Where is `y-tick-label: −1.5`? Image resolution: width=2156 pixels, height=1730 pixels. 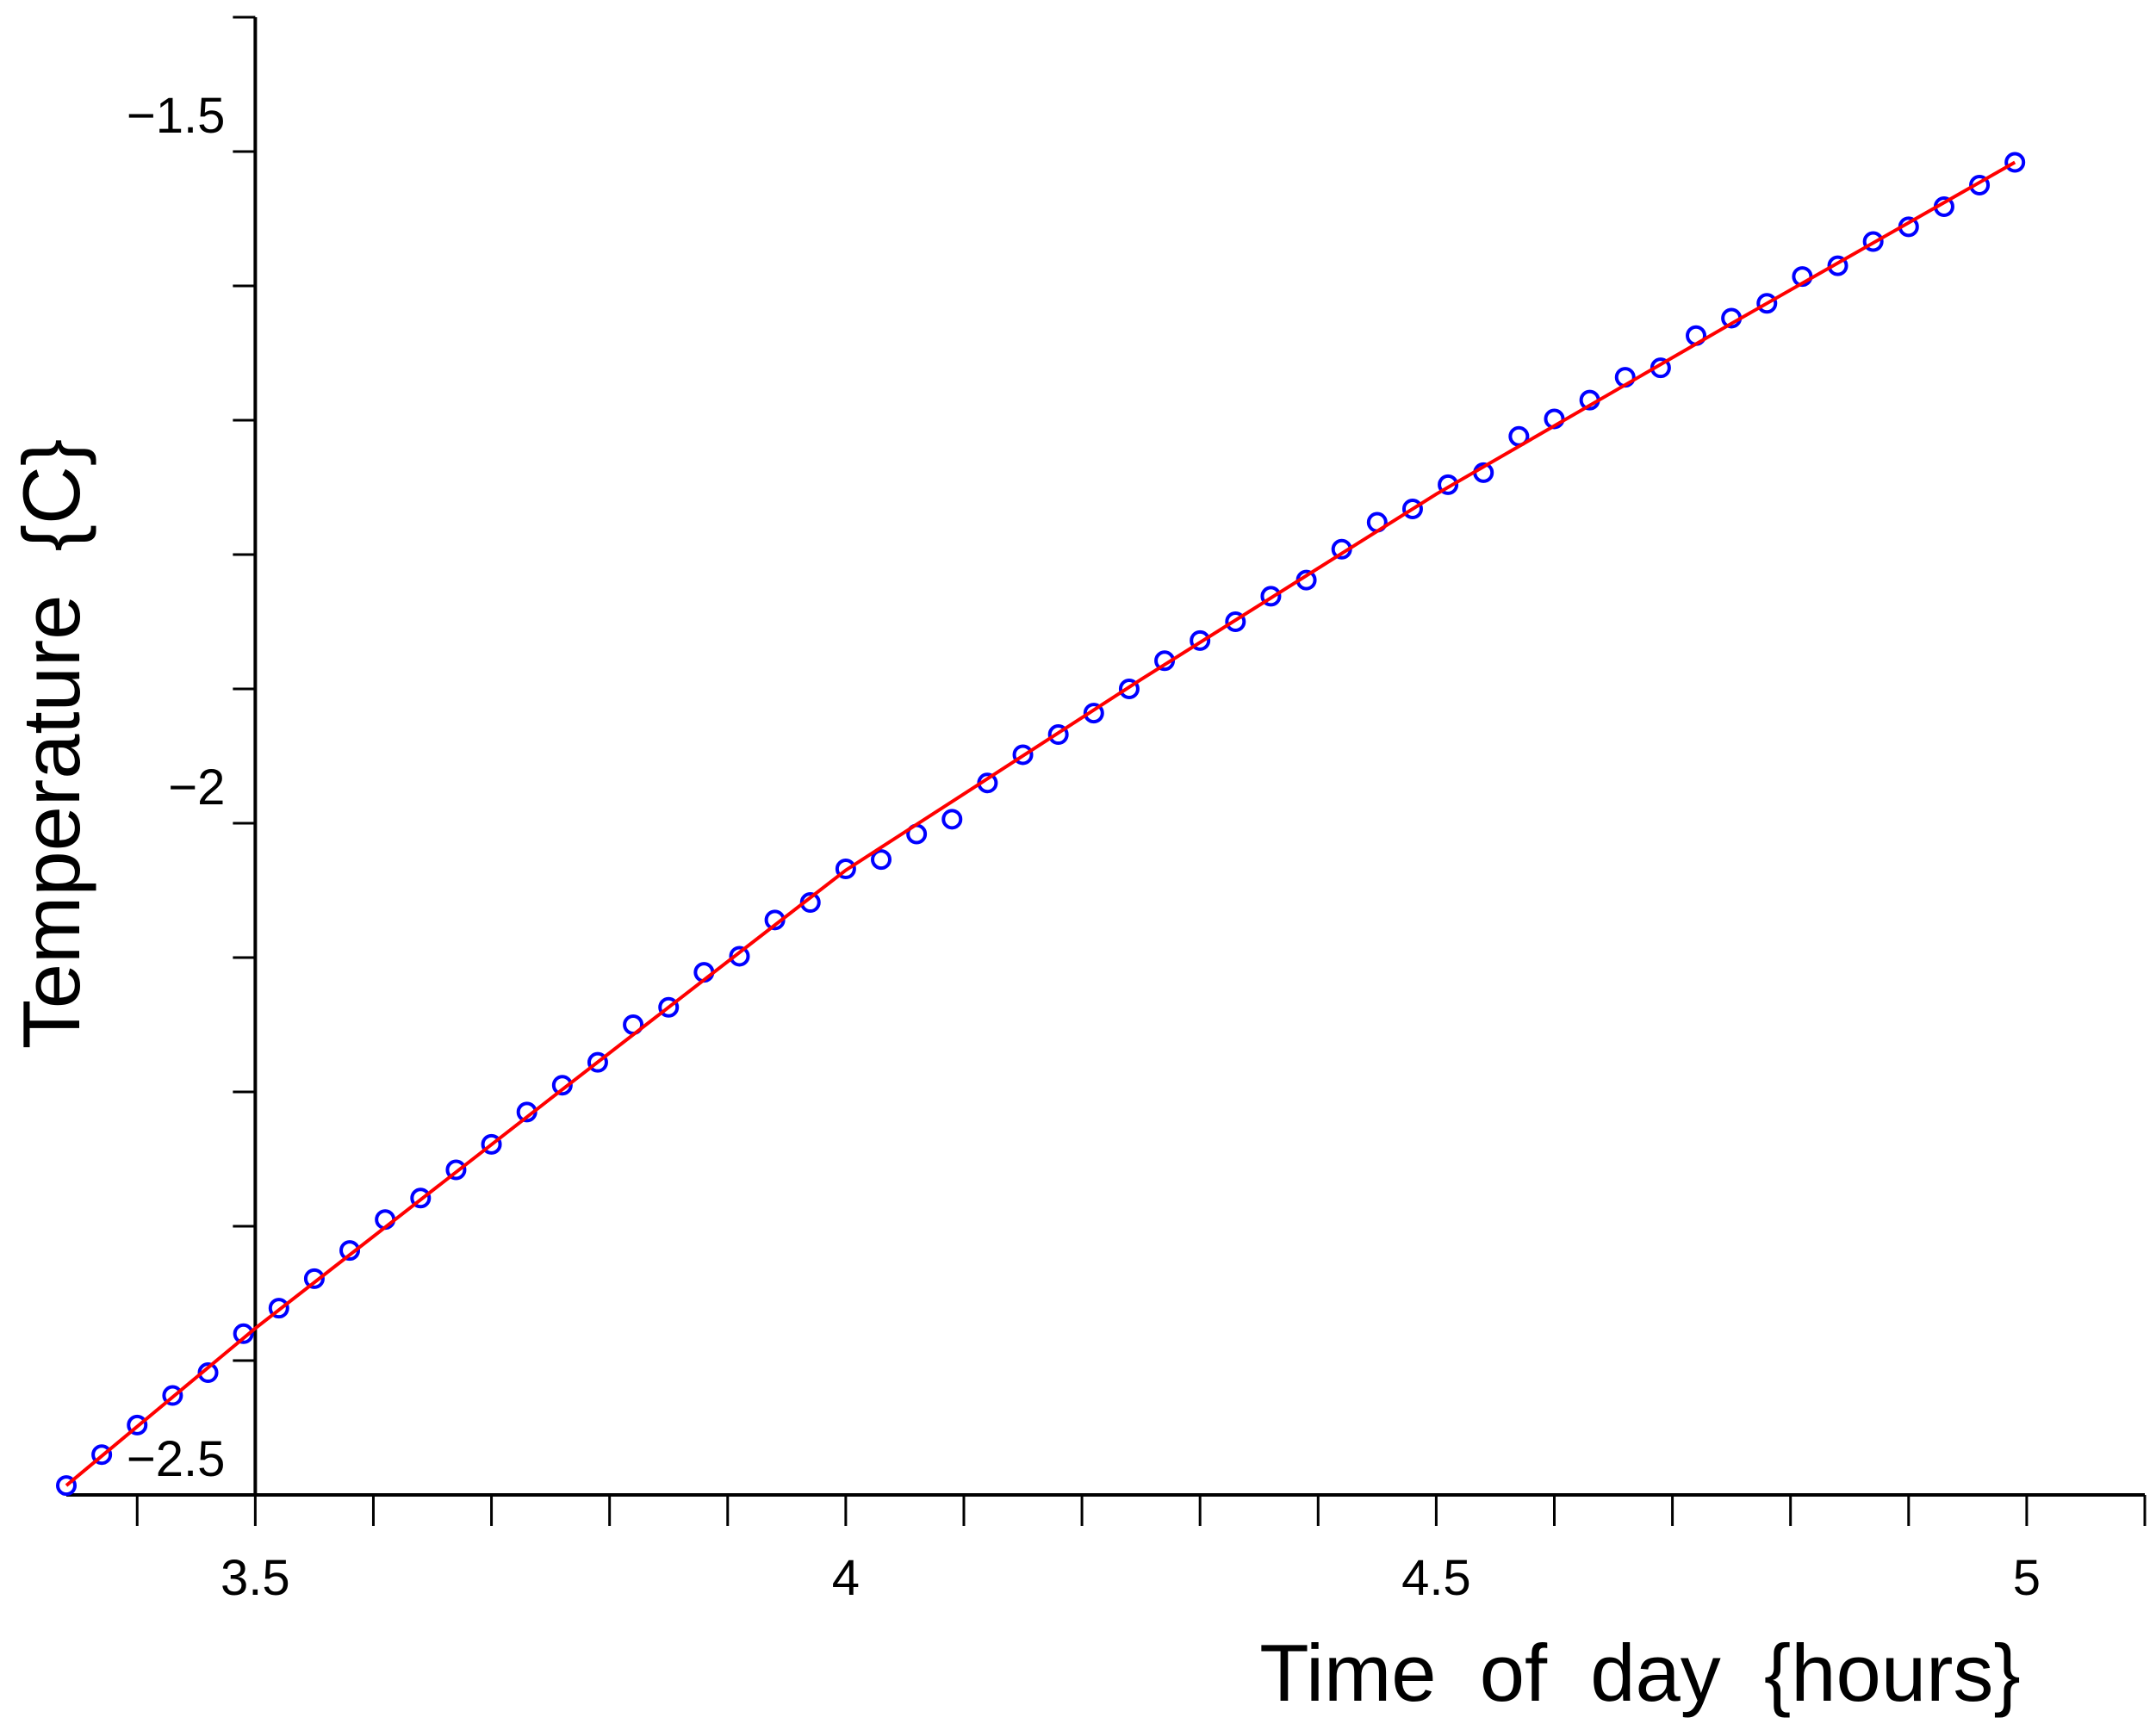
y-tick-label: −1.5 is located at coordinates (176, 116).